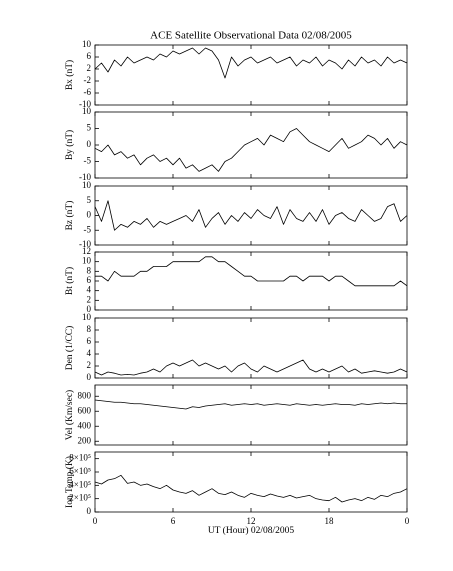 The height and width of the screenshot is (571, 453). What do you see at coordinates (69, 216) in the screenshot?
I see `y-axis-label: Bz (nT)` at bounding box center [69, 216].